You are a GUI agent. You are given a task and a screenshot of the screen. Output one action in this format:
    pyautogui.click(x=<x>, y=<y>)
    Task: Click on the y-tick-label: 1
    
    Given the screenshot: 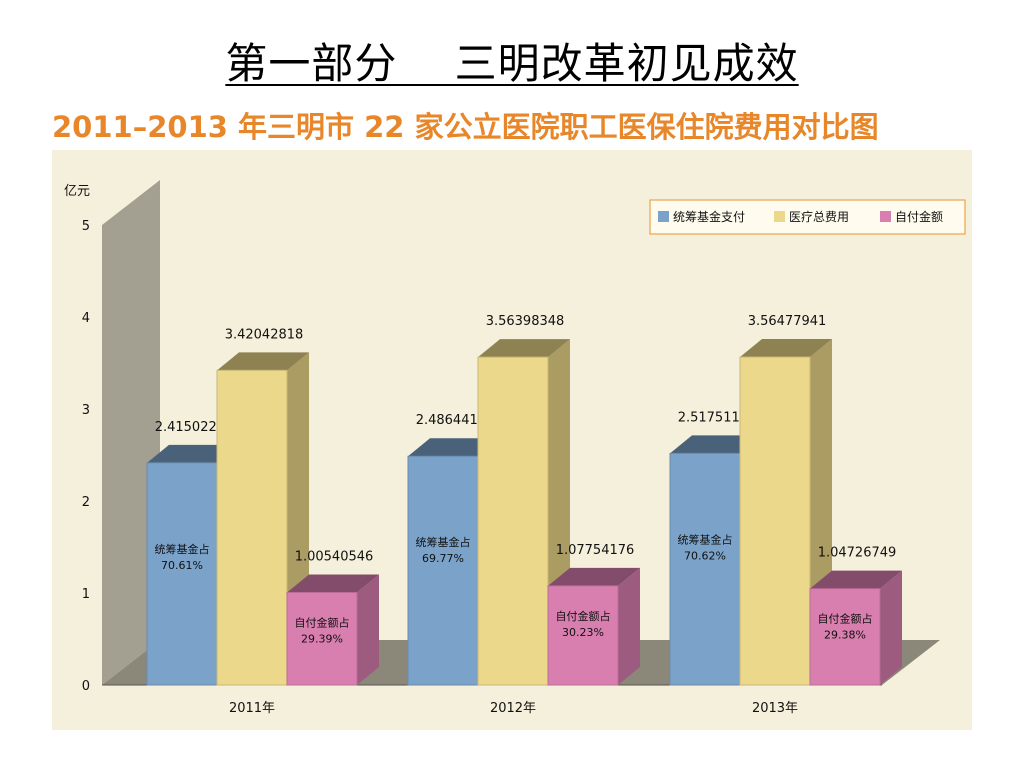 What is the action you would take?
    pyautogui.click(x=86, y=594)
    